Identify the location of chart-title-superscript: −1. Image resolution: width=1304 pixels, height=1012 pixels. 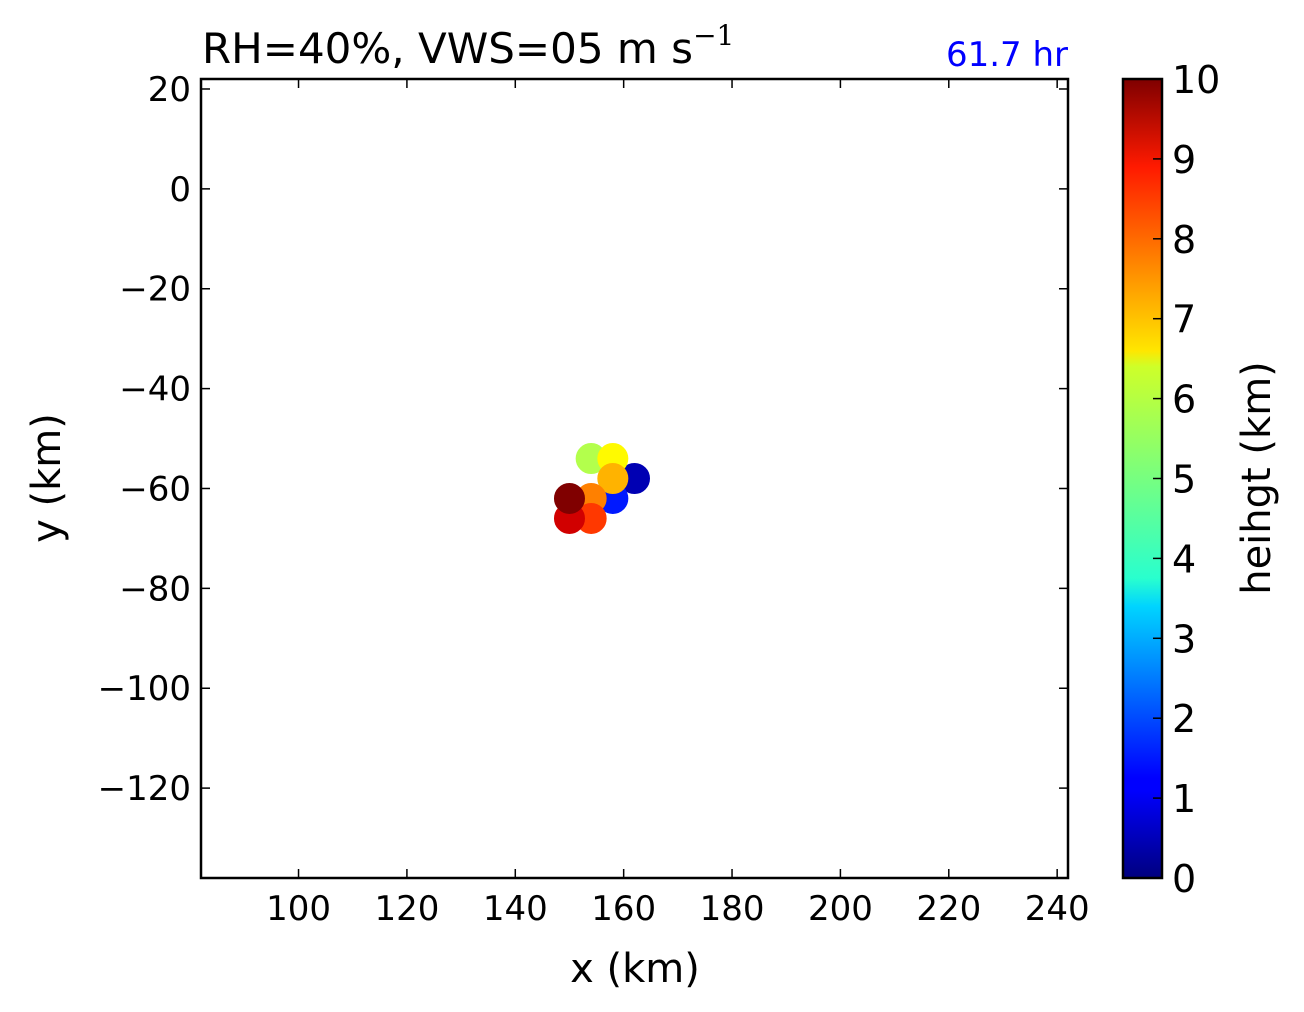
(713, 35).